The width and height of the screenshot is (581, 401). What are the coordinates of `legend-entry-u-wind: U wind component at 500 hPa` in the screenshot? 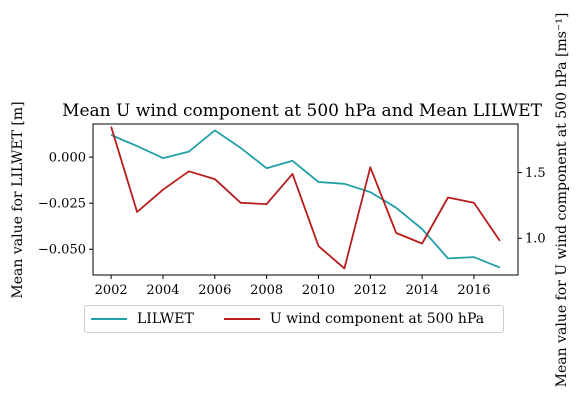 It's located at (353, 319).